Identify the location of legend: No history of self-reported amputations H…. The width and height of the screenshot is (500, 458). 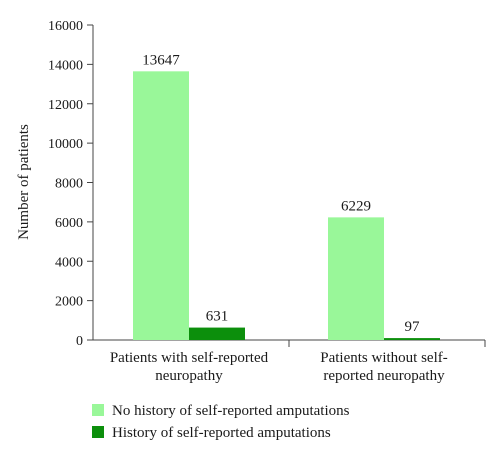
(221, 422).